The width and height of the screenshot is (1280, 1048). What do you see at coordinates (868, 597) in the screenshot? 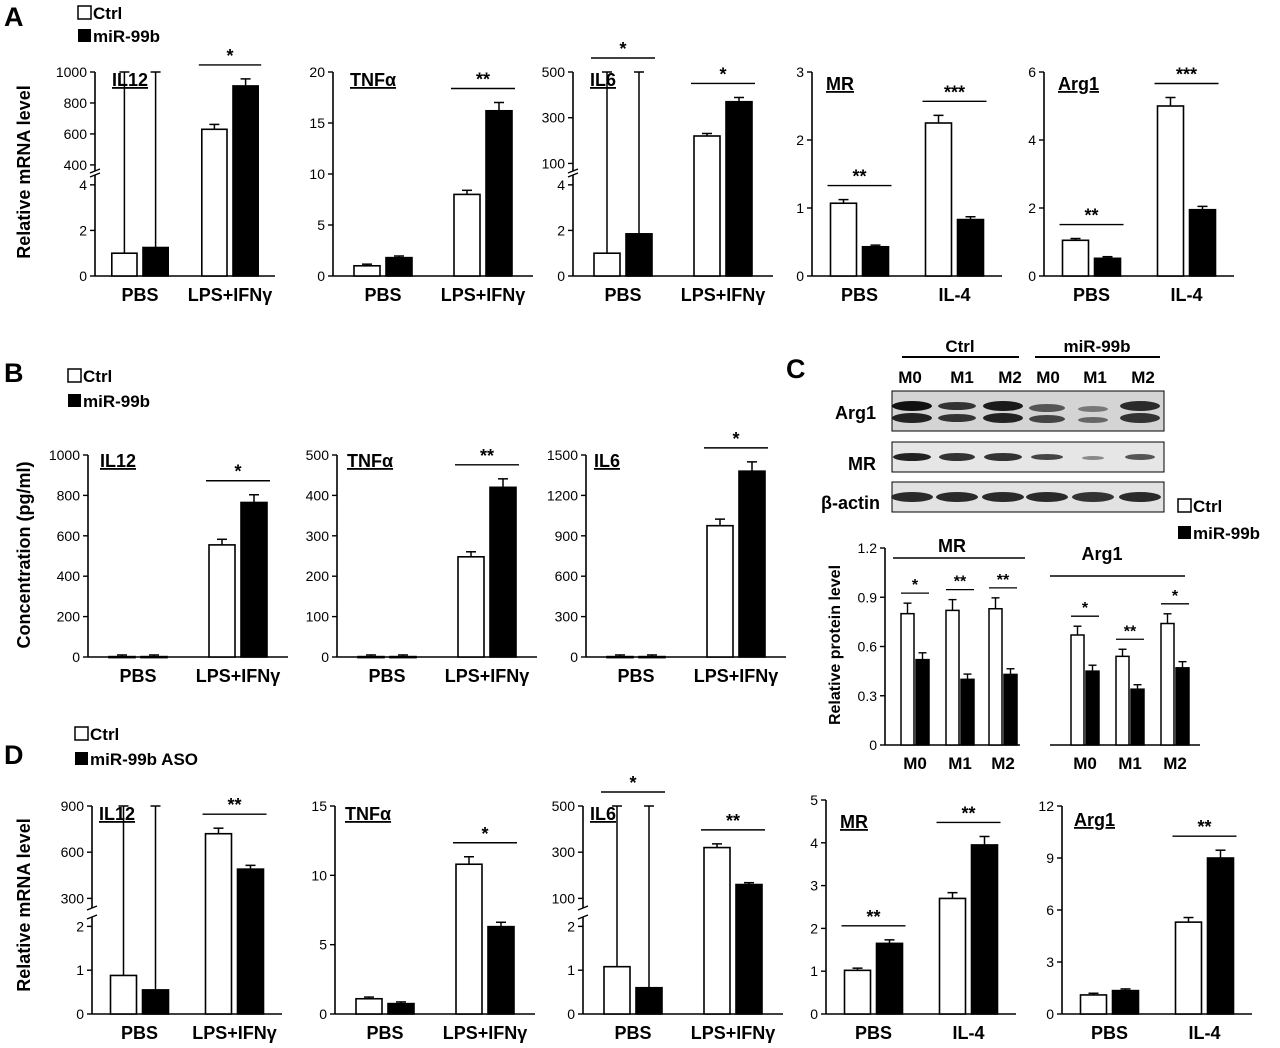
I see `y-tick-label: 0.9` at bounding box center [868, 597].